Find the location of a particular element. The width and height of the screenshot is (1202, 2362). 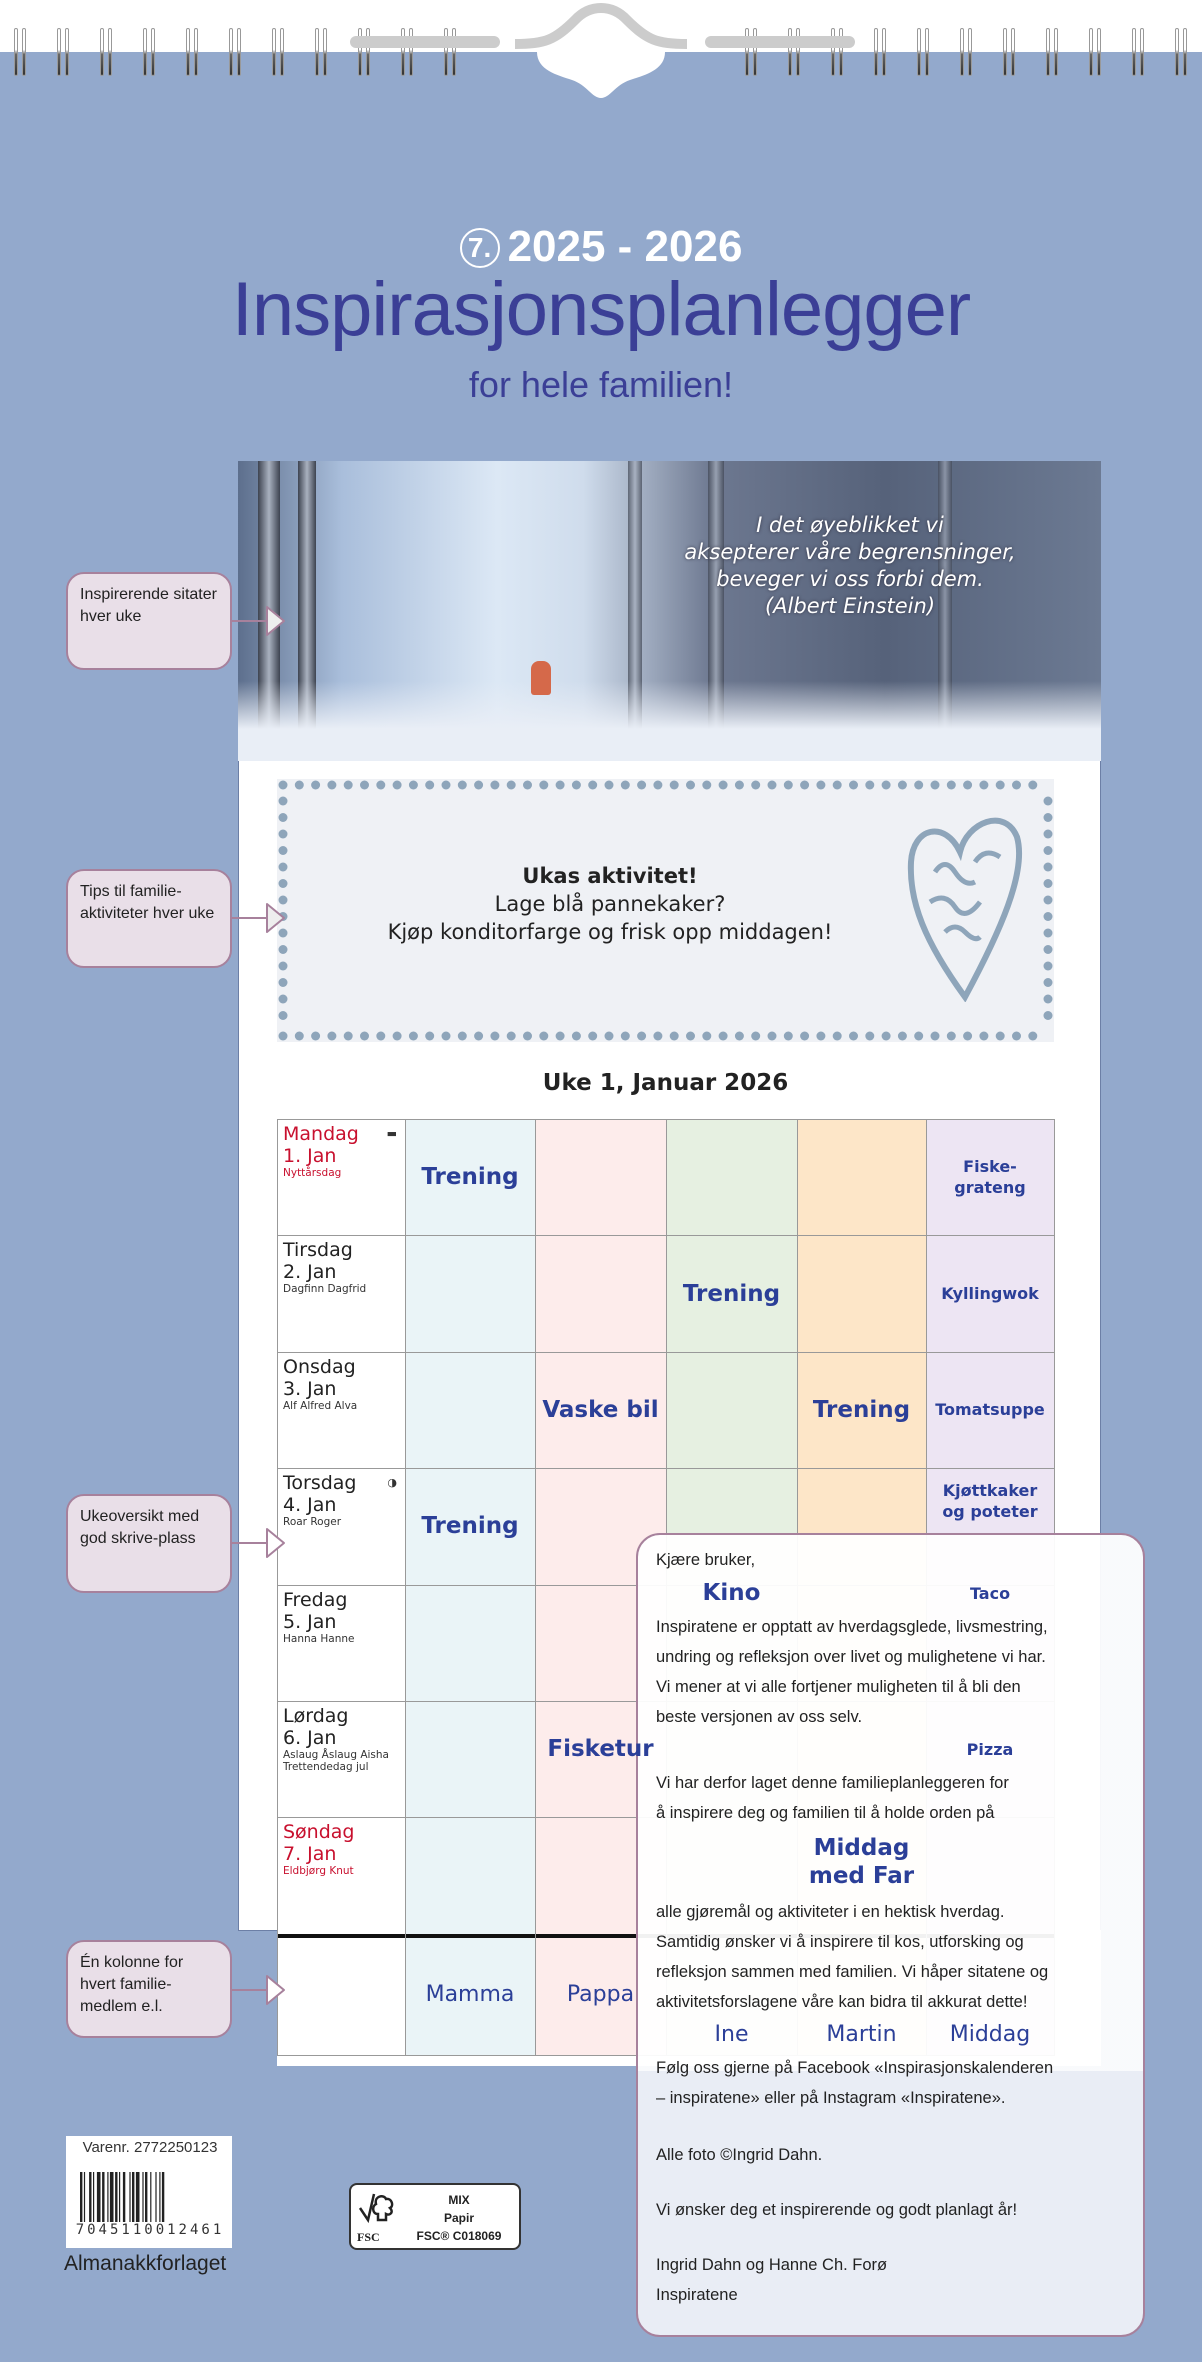

hanger-wire-left is located at coordinates (425, 42).